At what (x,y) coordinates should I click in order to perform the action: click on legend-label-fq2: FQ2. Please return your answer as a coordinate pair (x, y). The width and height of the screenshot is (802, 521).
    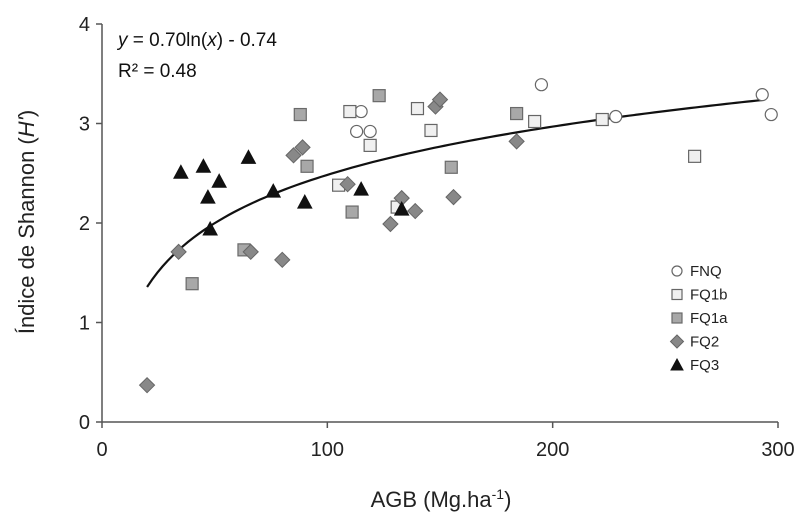
    Looking at the image, I should click on (704, 342).